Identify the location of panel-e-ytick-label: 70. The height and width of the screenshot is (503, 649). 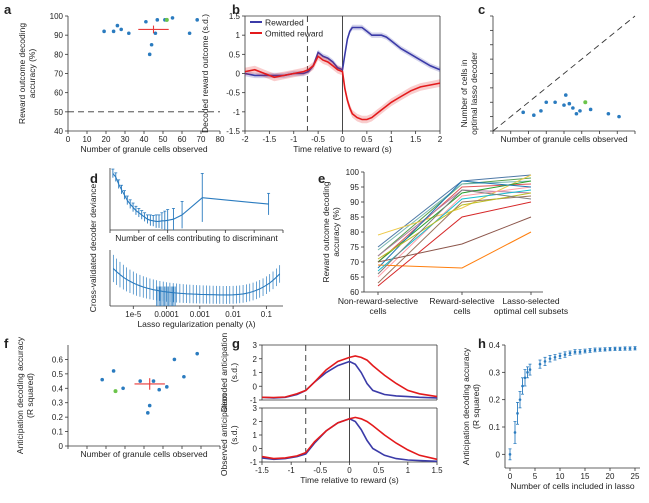
(354, 262).